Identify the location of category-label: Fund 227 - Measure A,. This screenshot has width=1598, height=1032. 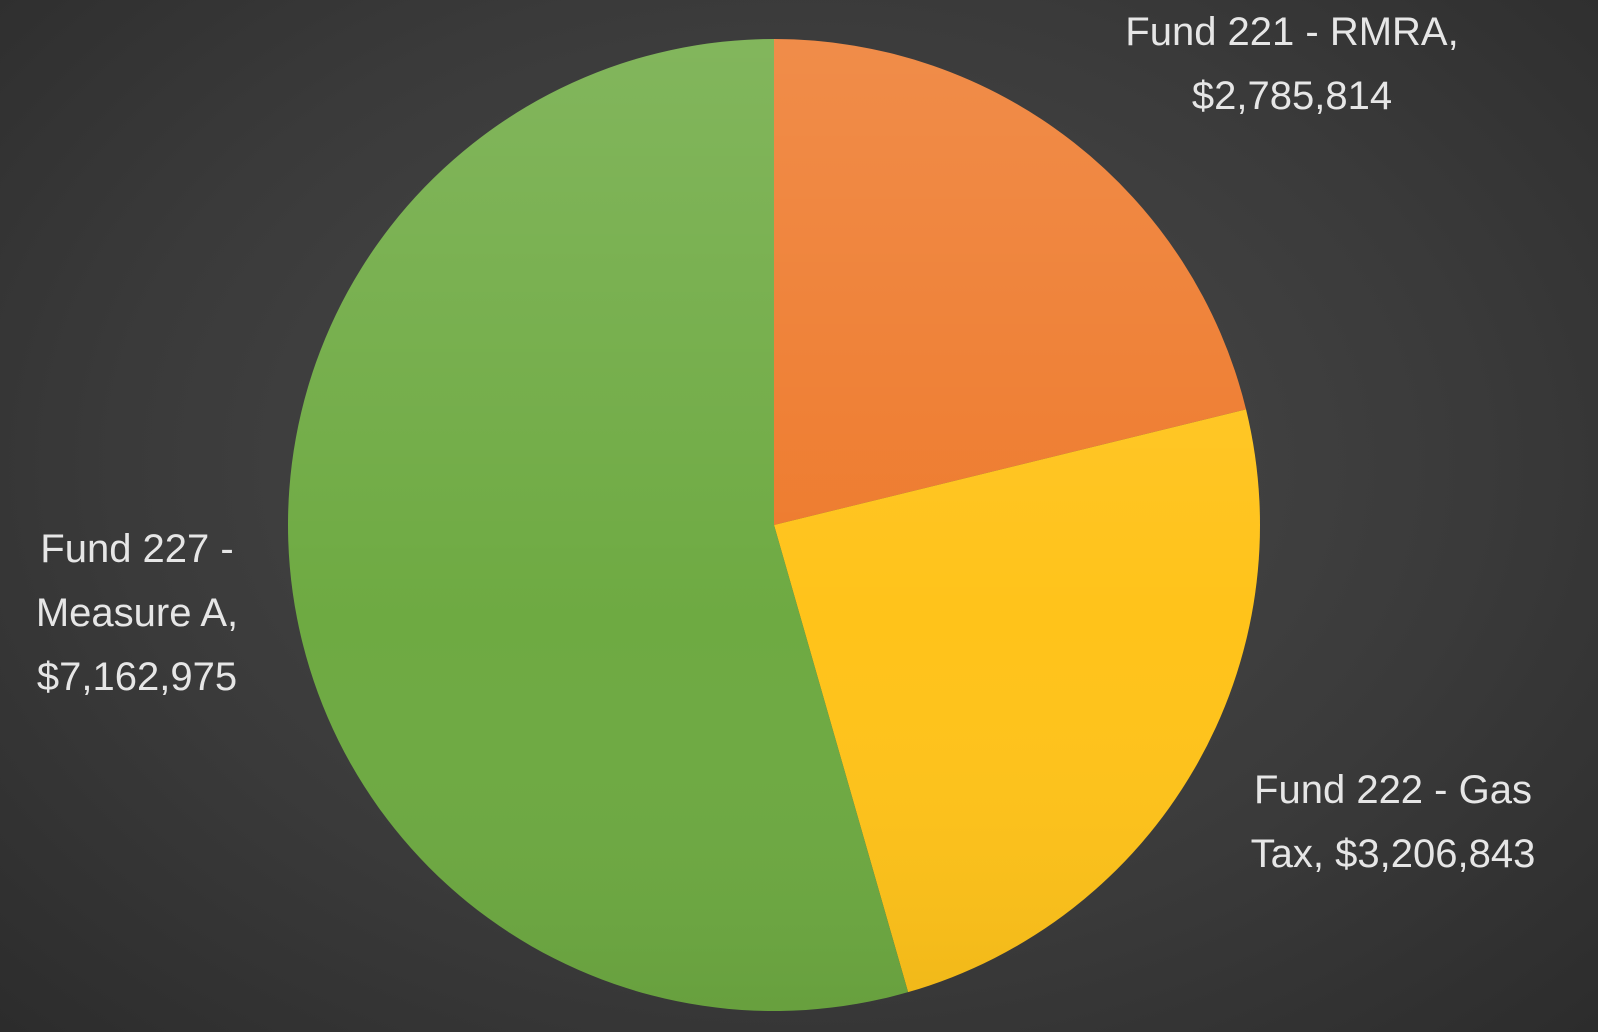
(137, 581).